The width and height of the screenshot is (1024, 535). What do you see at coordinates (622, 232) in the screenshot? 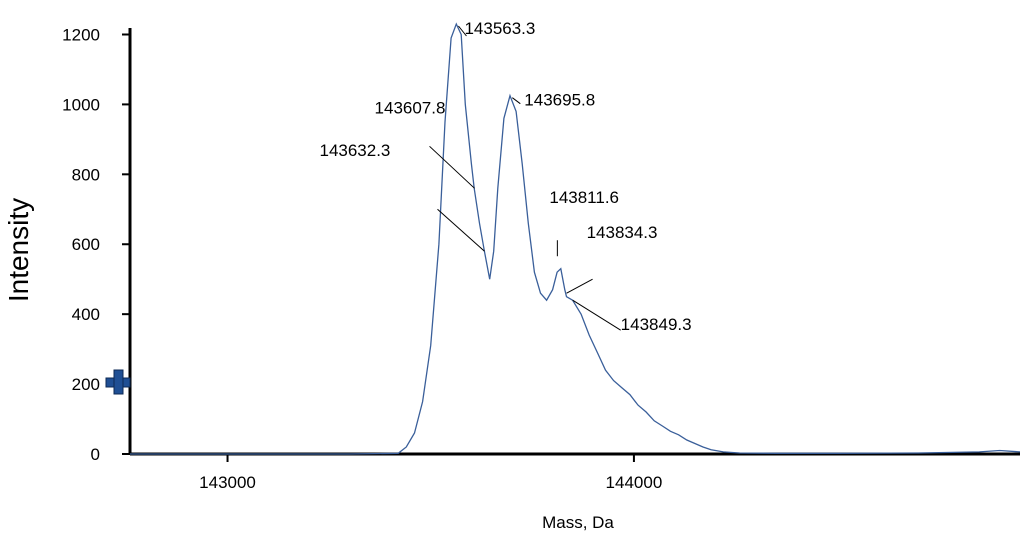
I see `peak-label-5: 143834.3` at bounding box center [622, 232].